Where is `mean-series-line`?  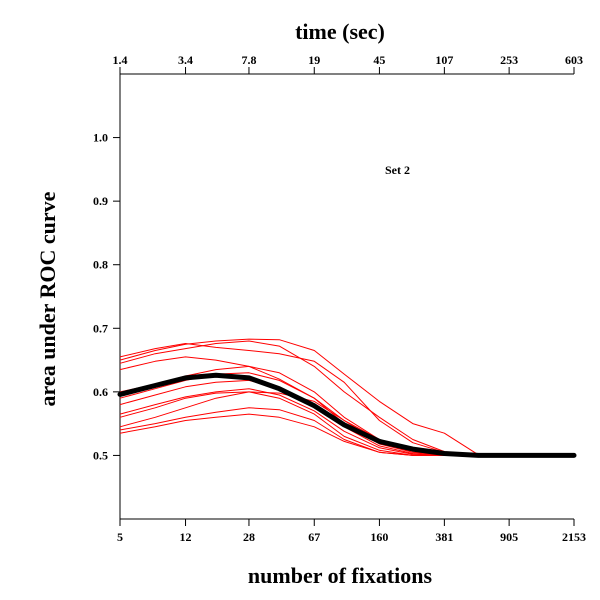
mean-series-line is located at coordinates (347, 415).